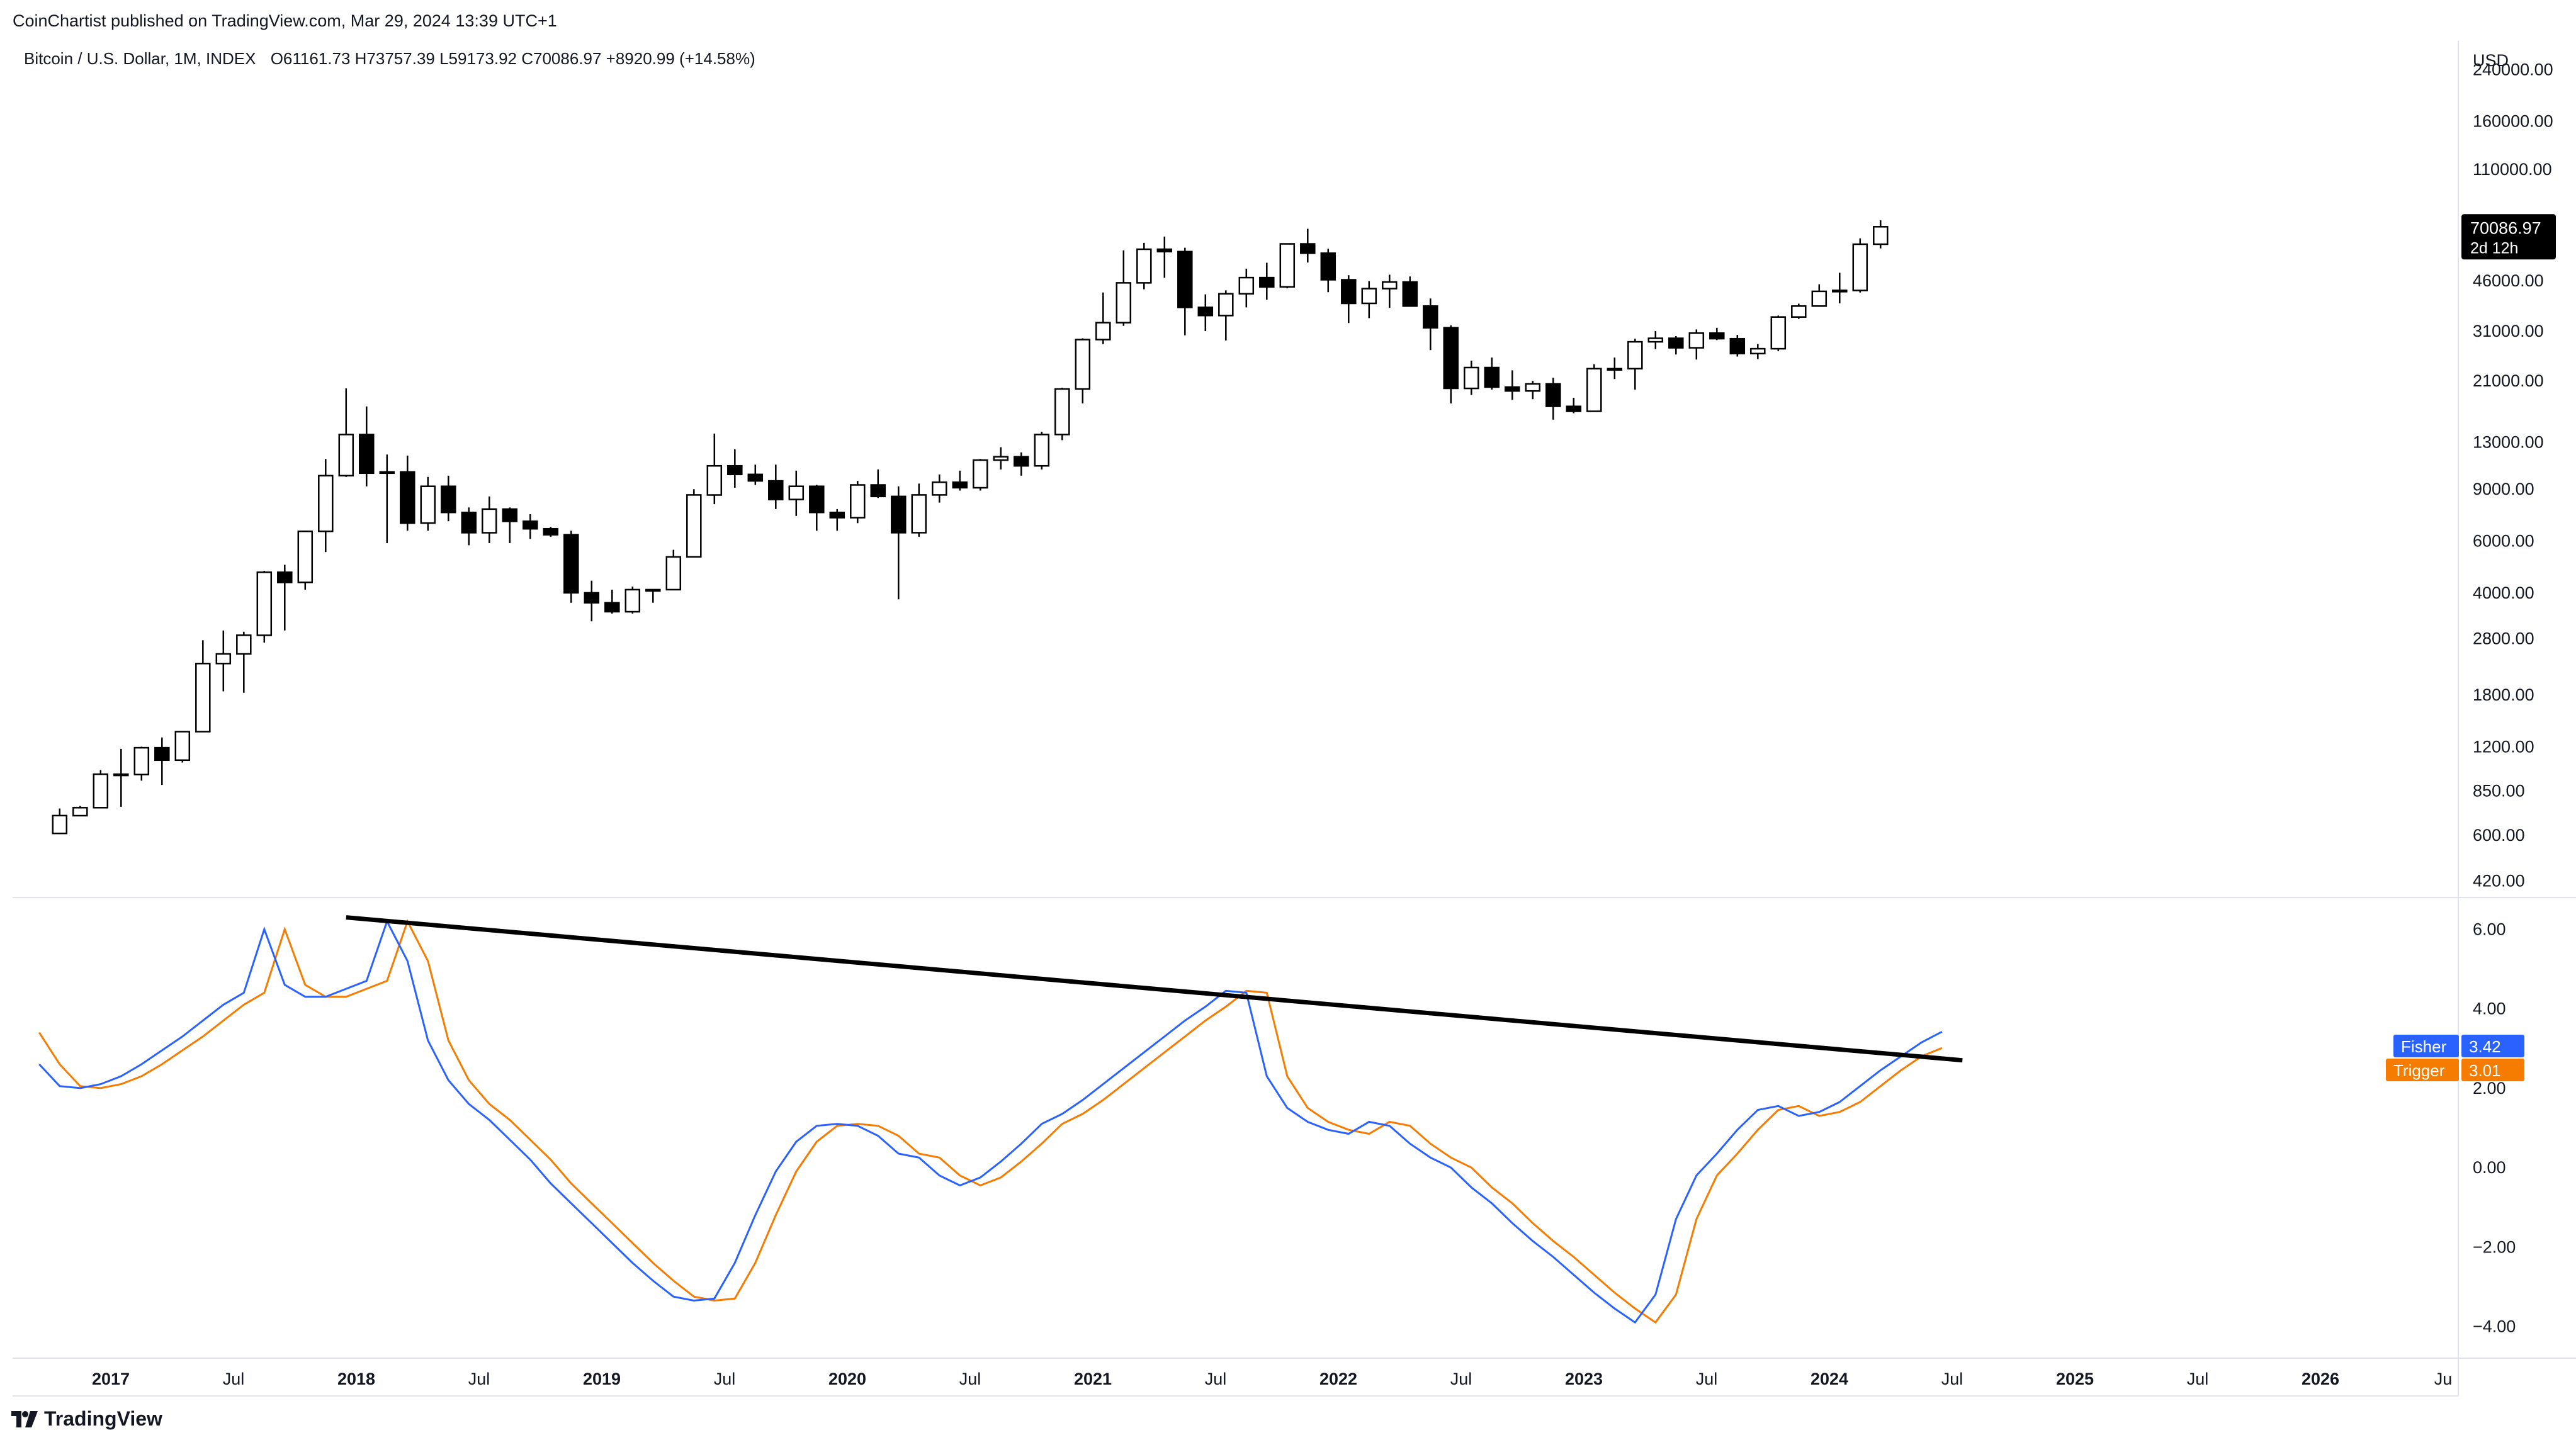 The image size is (2576, 1440). I want to click on time-label: 2017, so click(111, 1379).